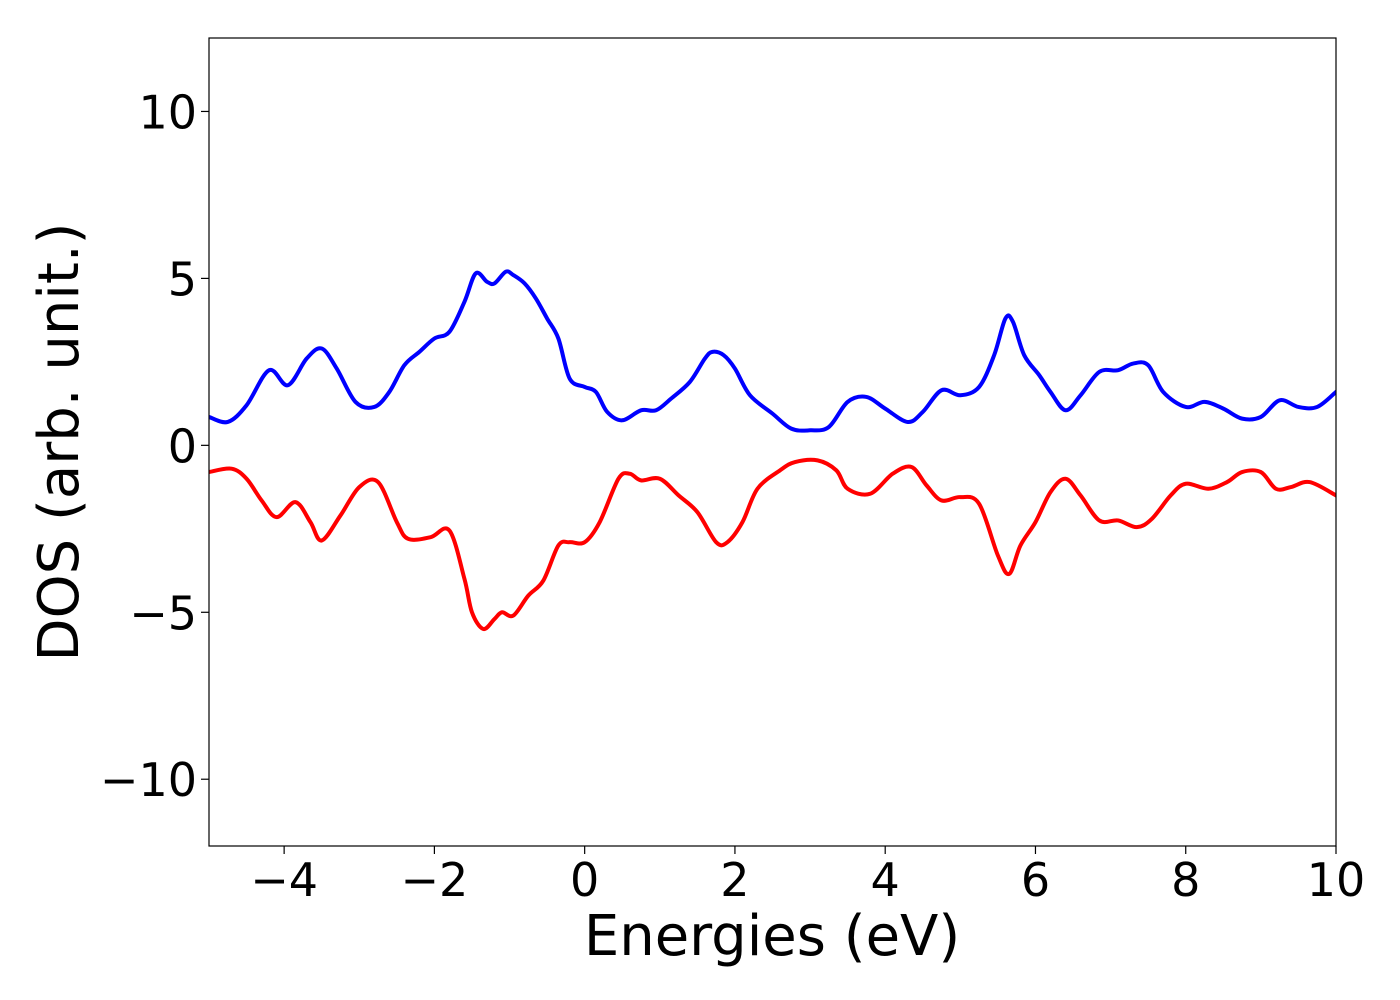  What do you see at coordinates (434, 880) in the screenshot?
I see `x-tick-label: −2` at bounding box center [434, 880].